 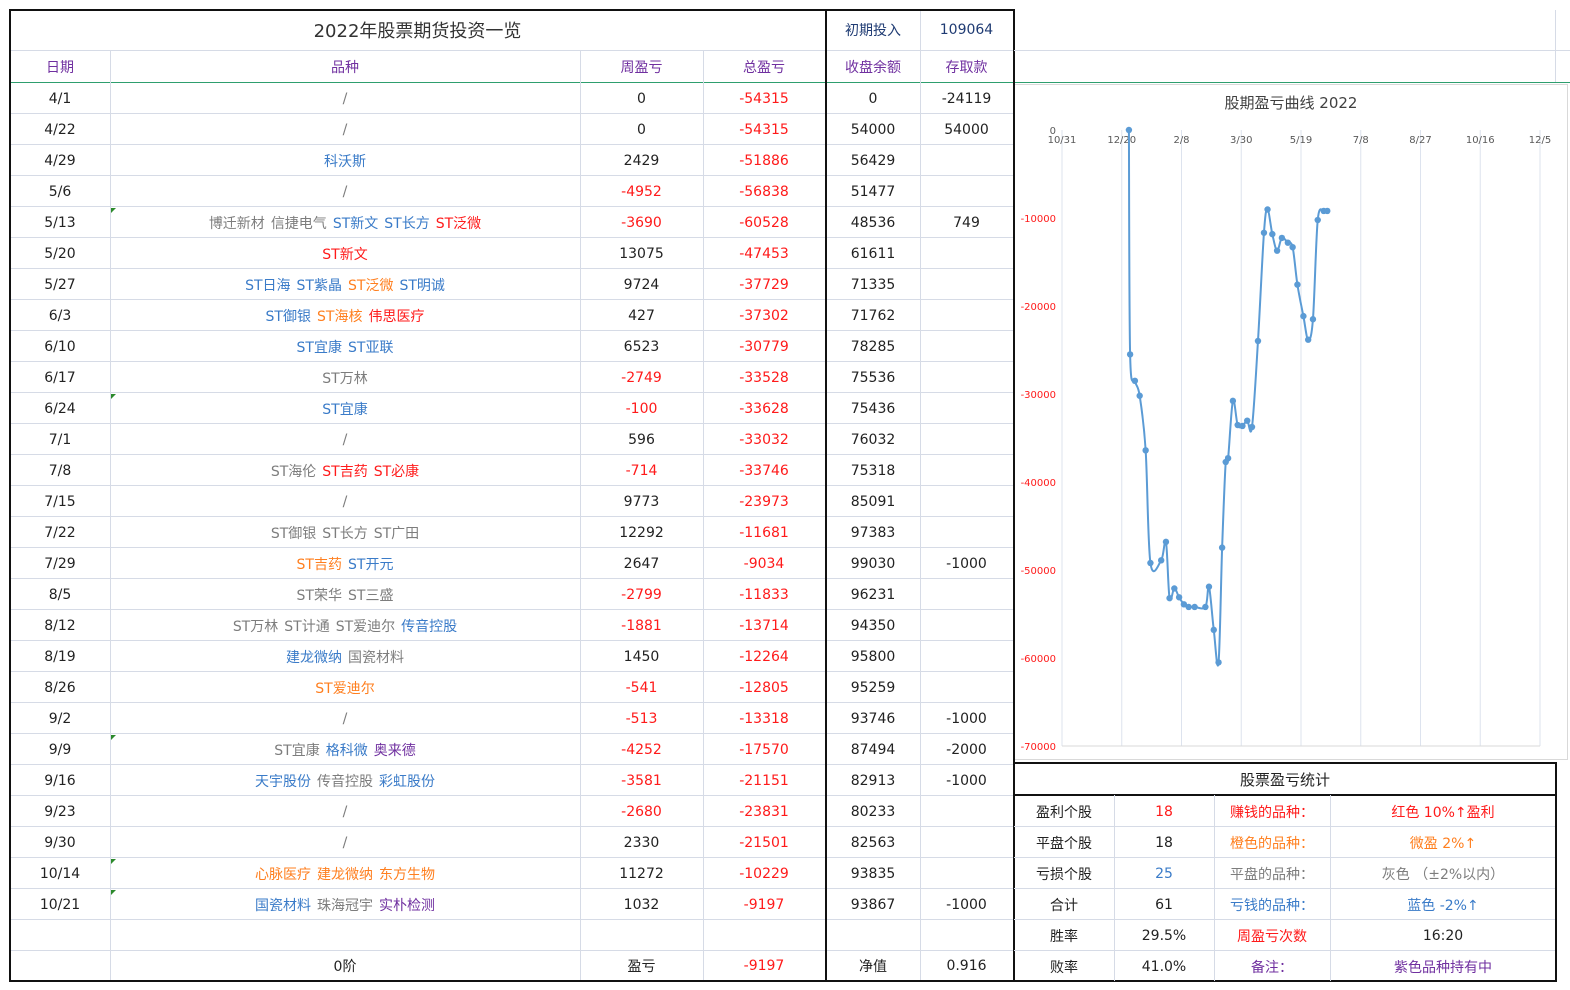 I want to click on stats-label: 合计, so click(x=1064, y=905).